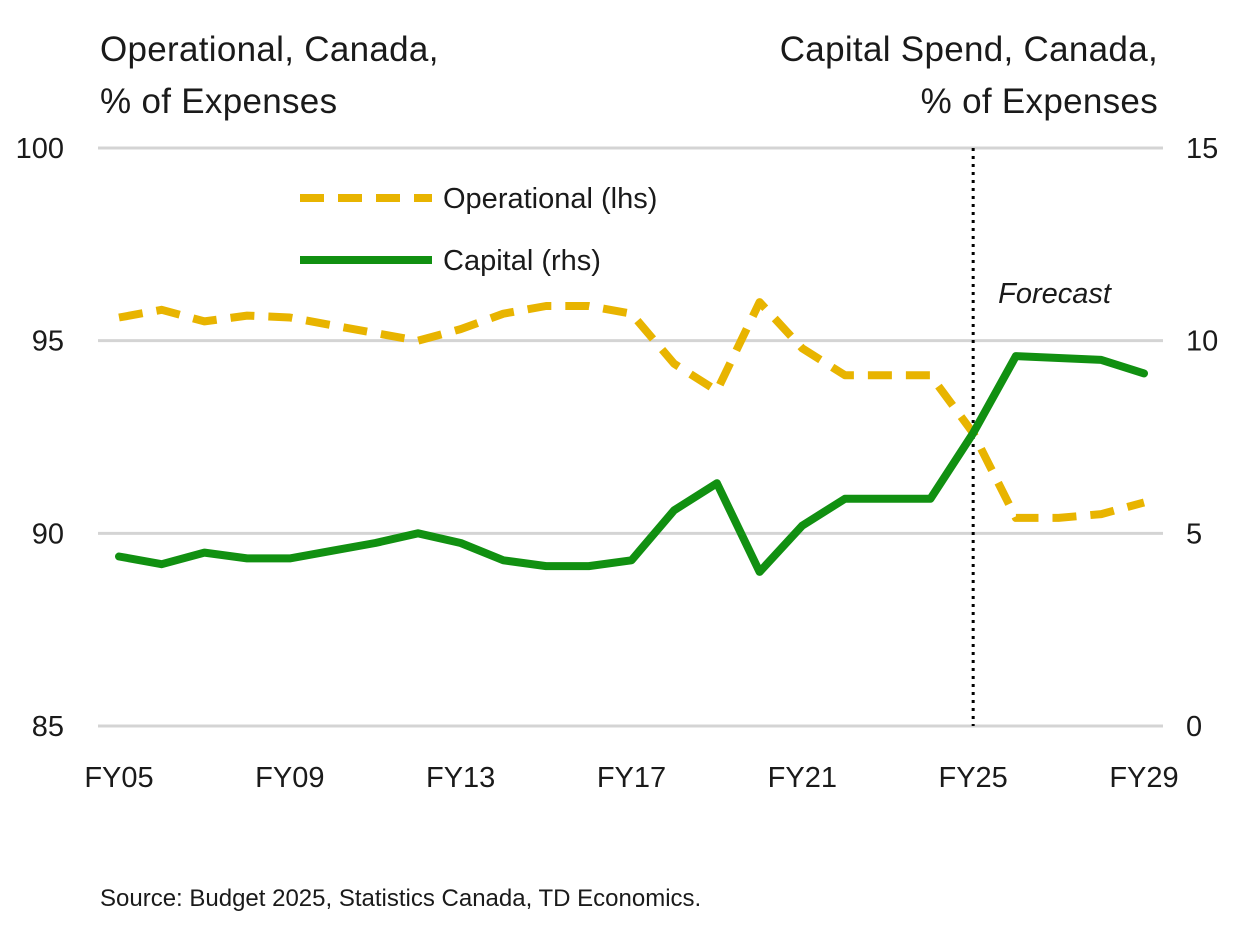 Image resolution: width=1240 pixels, height=925 pixels. I want to click on right-tick-label: 10, so click(1202, 342).